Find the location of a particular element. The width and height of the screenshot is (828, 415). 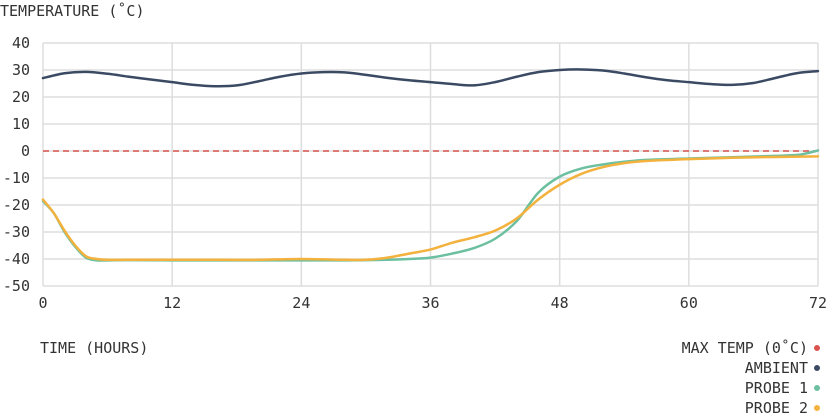

y-axis-title: TEMPERATURE (˚C) is located at coordinates (72, 11).